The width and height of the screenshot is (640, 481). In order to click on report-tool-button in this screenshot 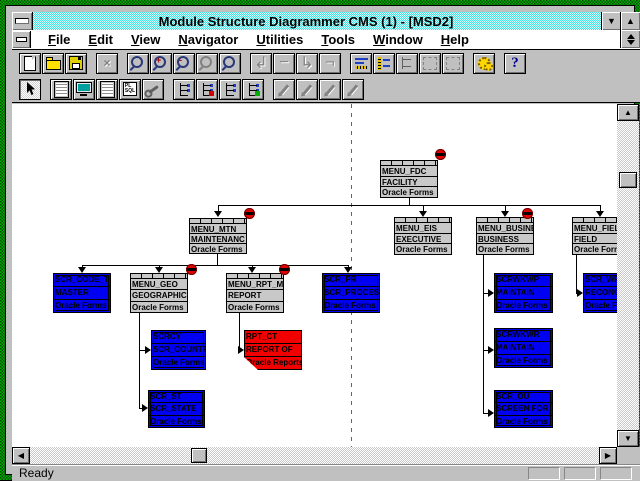, I will do `click(61, 89)`.